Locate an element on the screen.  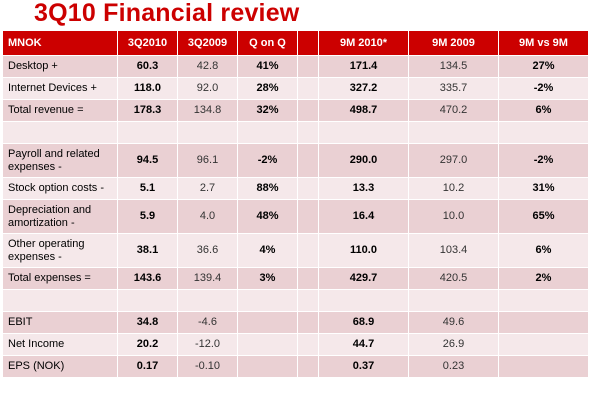
cell-9m-2009: 335.7 is located at coordinates (453, 88).